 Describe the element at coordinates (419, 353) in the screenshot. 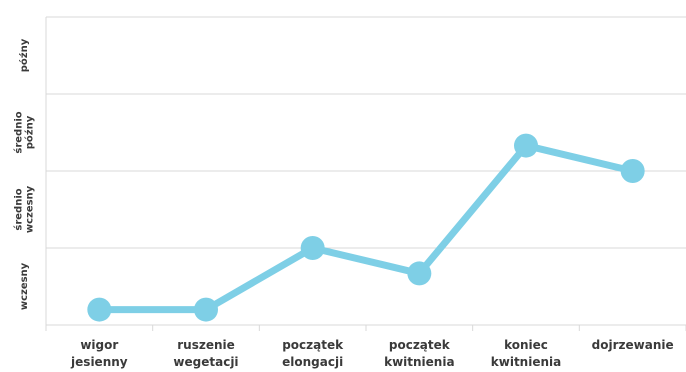

I see `x-tick-label: początek kwitnienia` at that location.